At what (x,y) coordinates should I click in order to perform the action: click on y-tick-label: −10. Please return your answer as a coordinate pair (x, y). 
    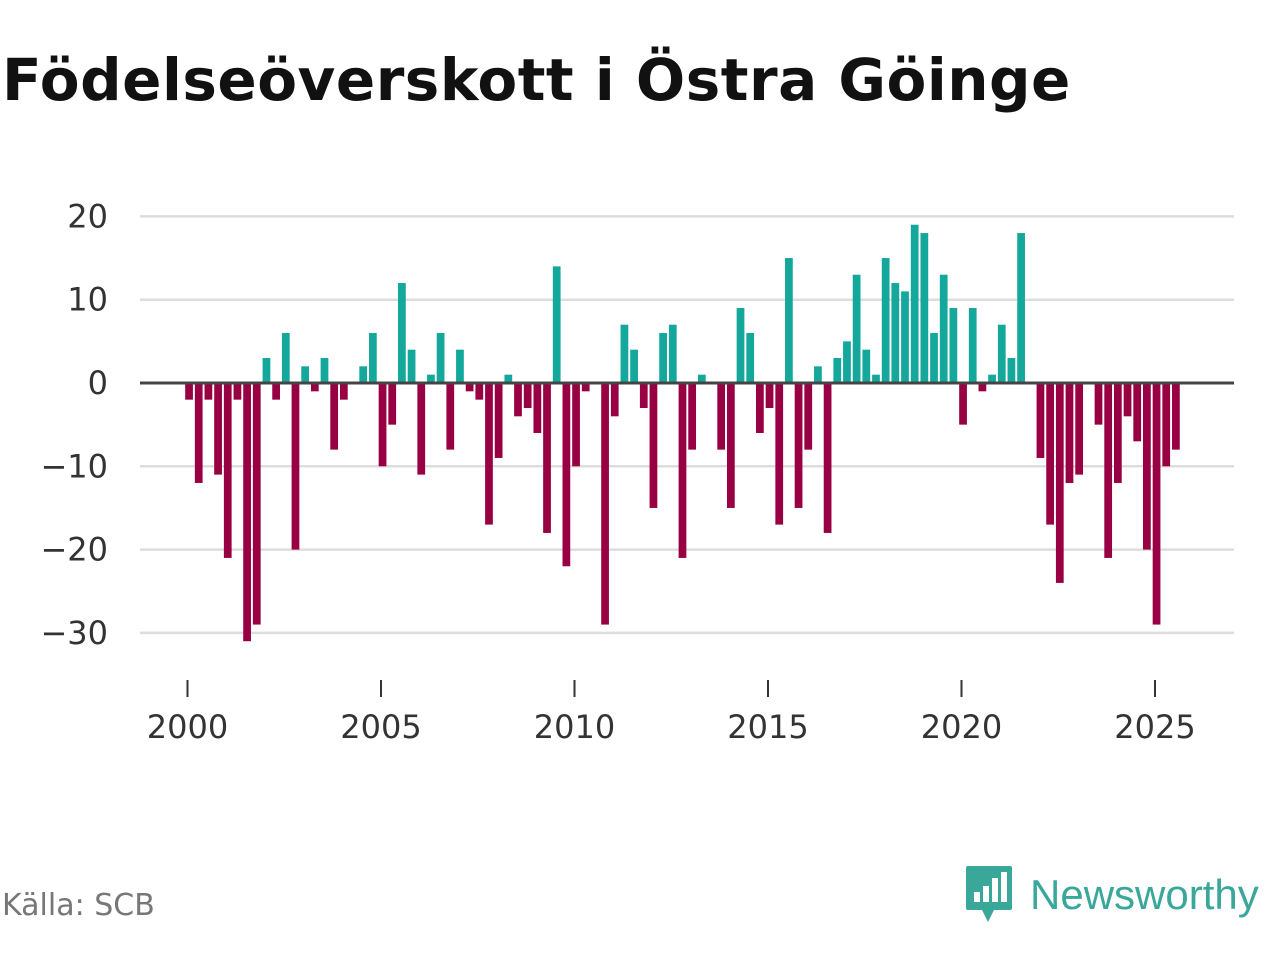
    Looking at the image, I should click on (74, 466).